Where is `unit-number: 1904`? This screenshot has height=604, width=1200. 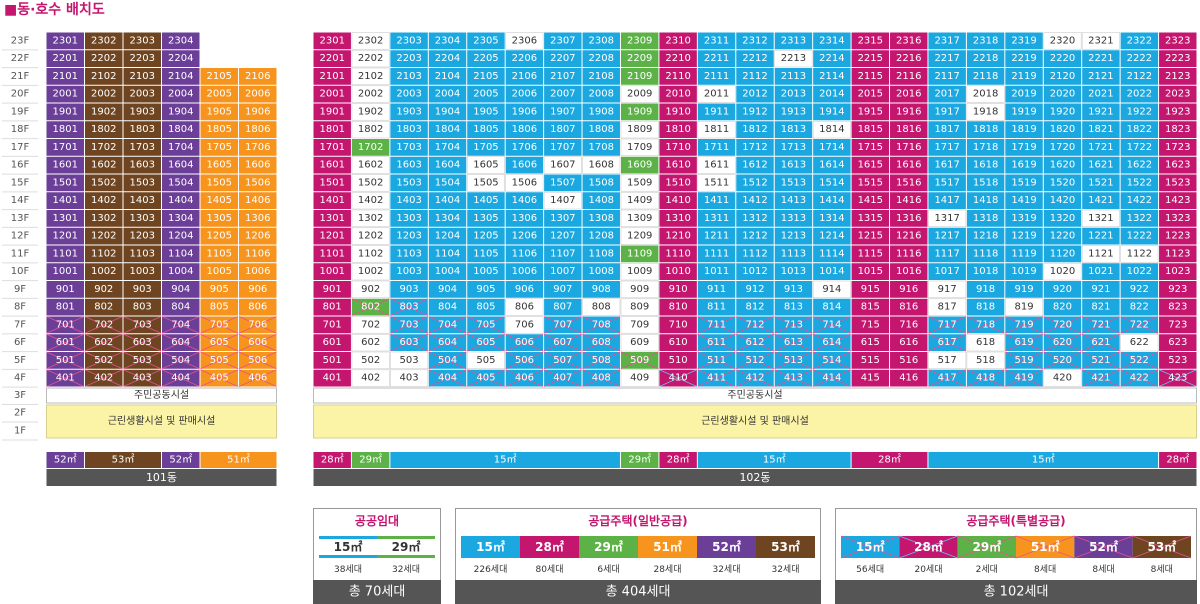 unit-number: 1904 is located at coordinates (447, 111).